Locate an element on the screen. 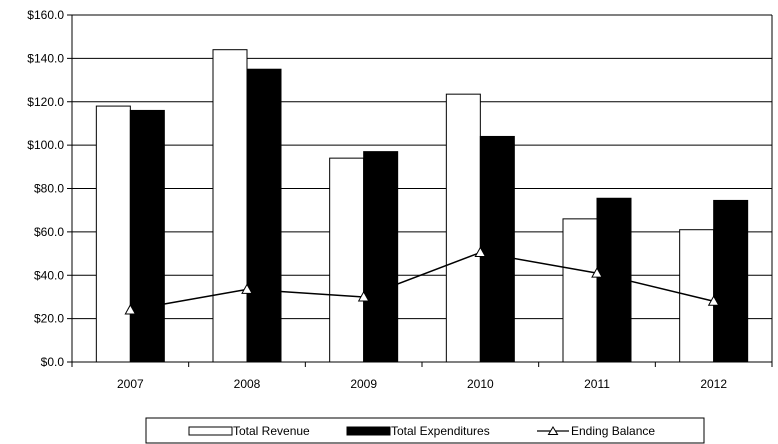 This screenshot has width=778, height=444. legend-label-ending-balance: Ending Balance is located at coordinates (613, 431).